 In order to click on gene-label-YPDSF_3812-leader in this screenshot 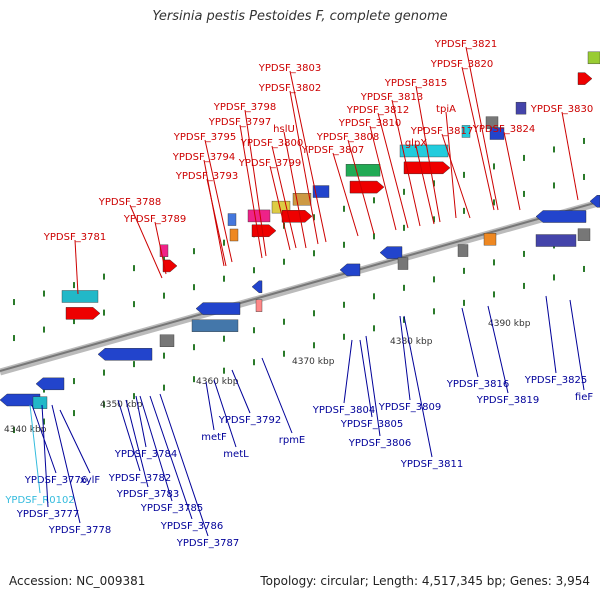, I will do `click(393, 170)`.